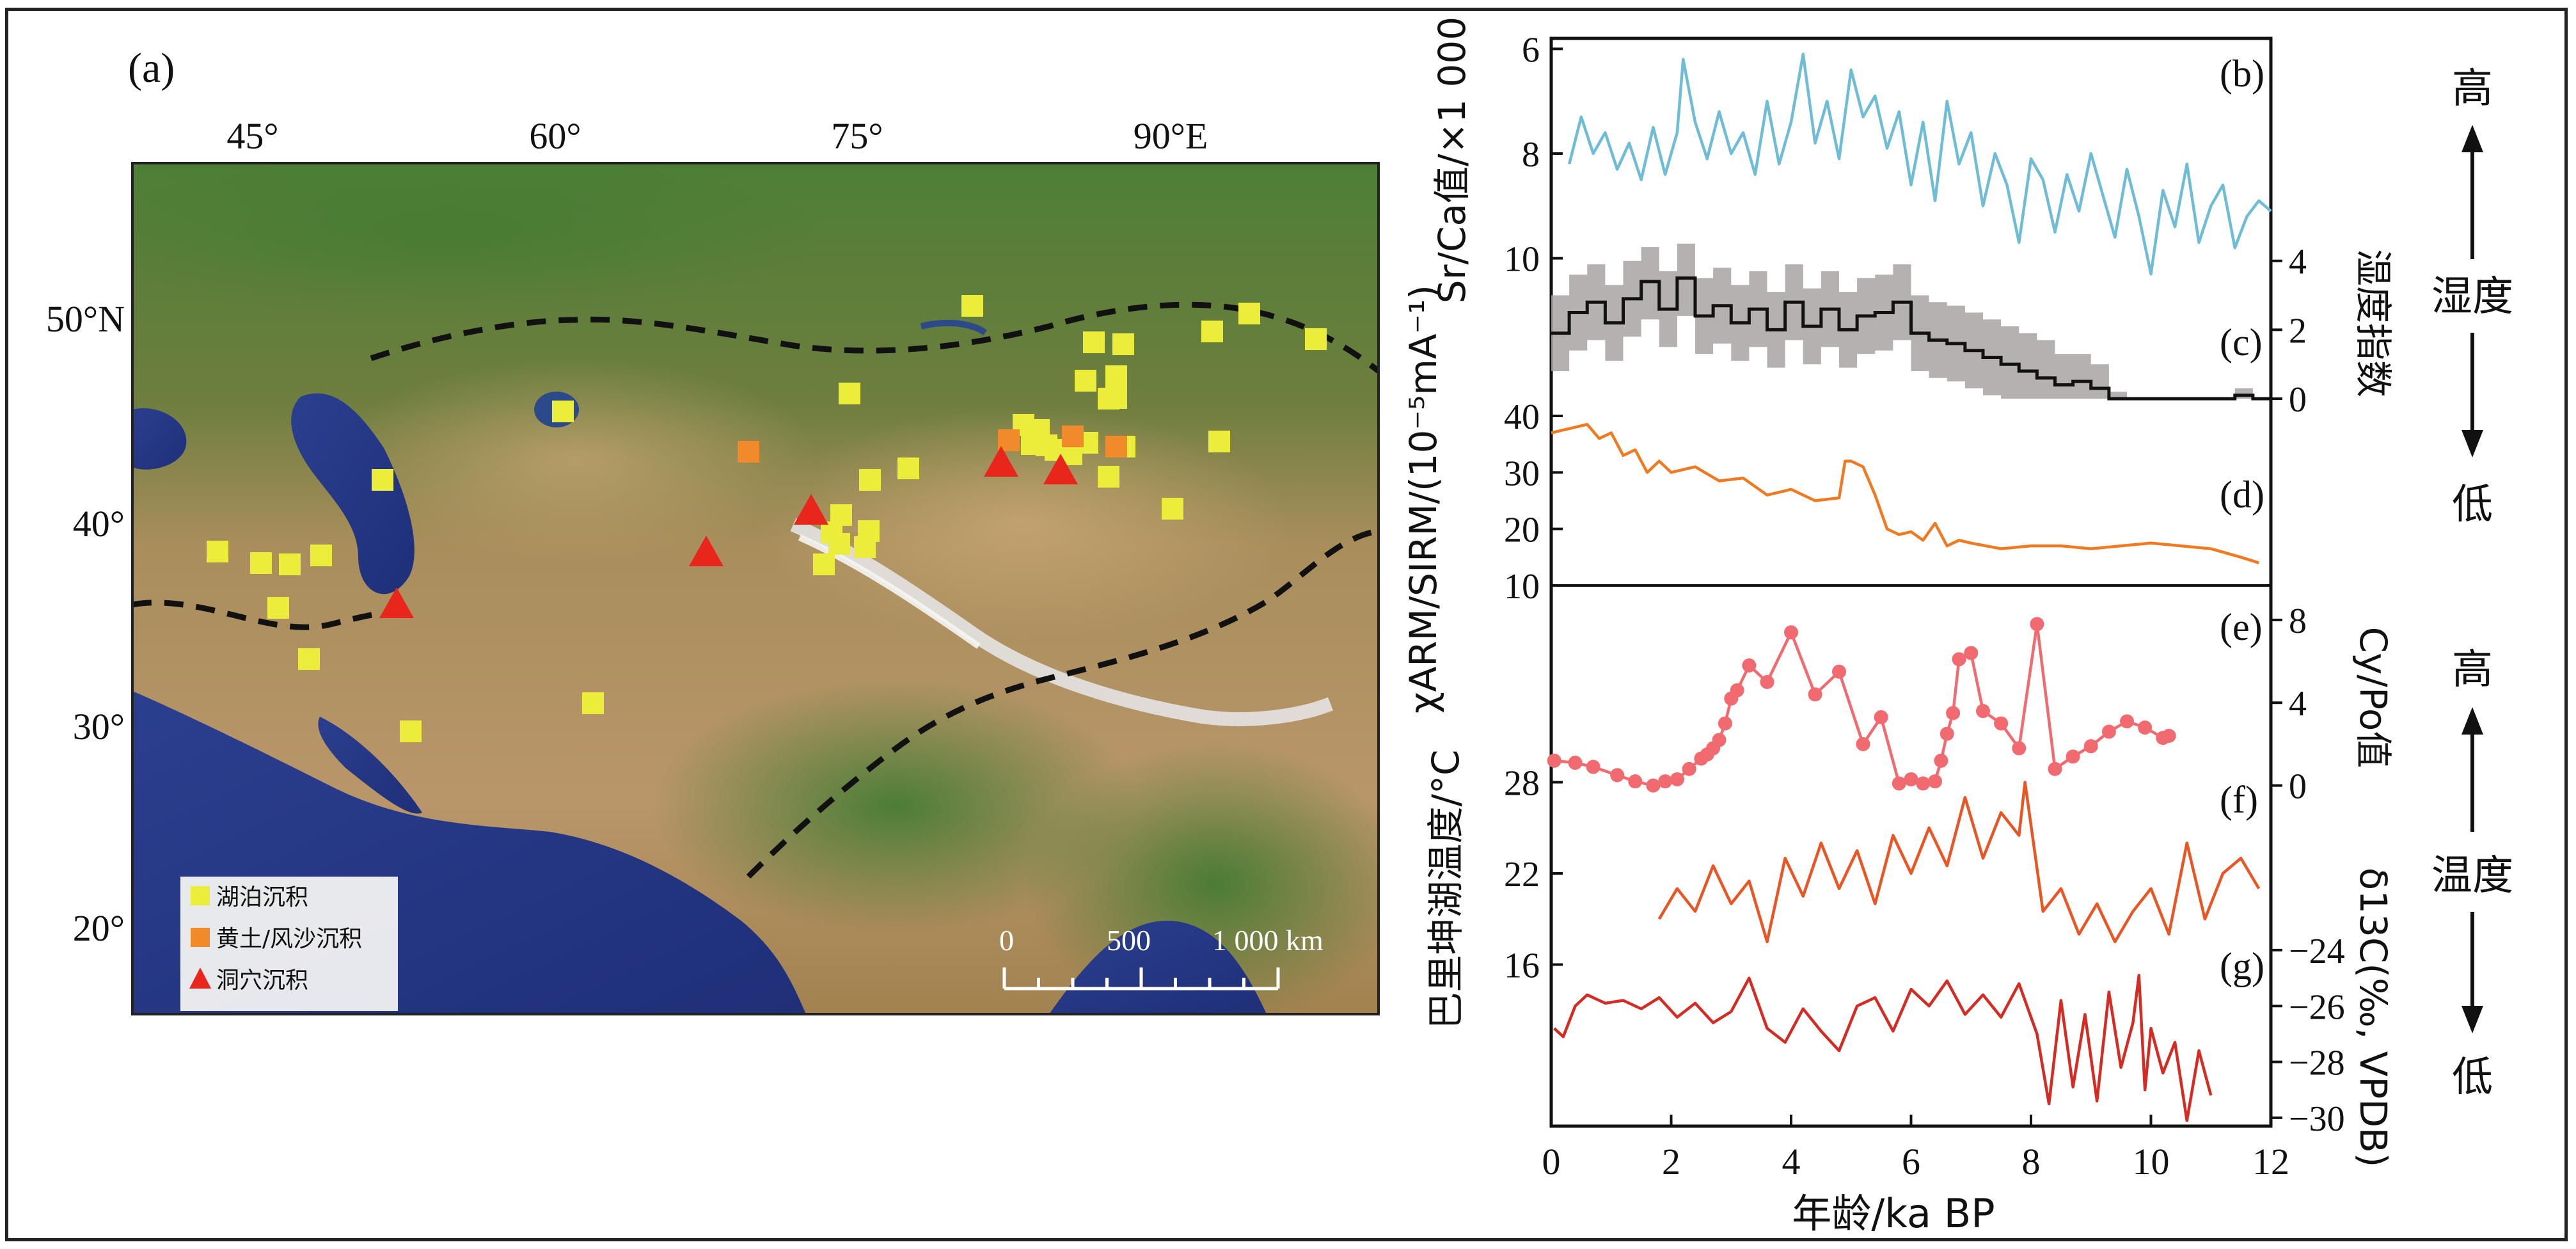 The width and height of the screenshot is (2576, 1249). Describe the element at coordinates (2472, 89) in the screenshot. I see `humidity-high-label: 高` at that location.